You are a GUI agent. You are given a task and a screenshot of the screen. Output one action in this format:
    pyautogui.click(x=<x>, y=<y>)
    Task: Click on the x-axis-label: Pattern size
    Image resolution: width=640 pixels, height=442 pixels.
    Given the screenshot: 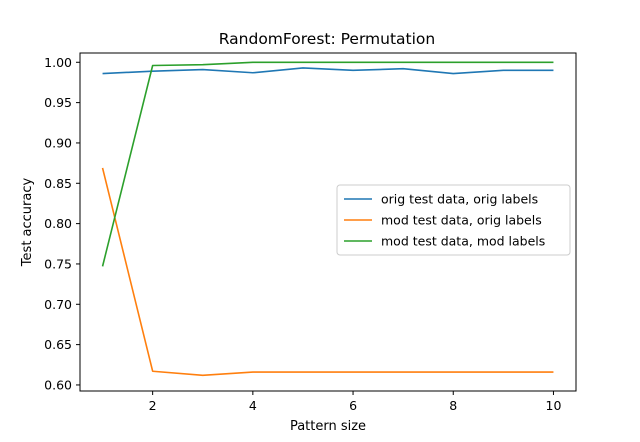 What is the action you would take?
    pyautogui.click(x=328, y=426)
    